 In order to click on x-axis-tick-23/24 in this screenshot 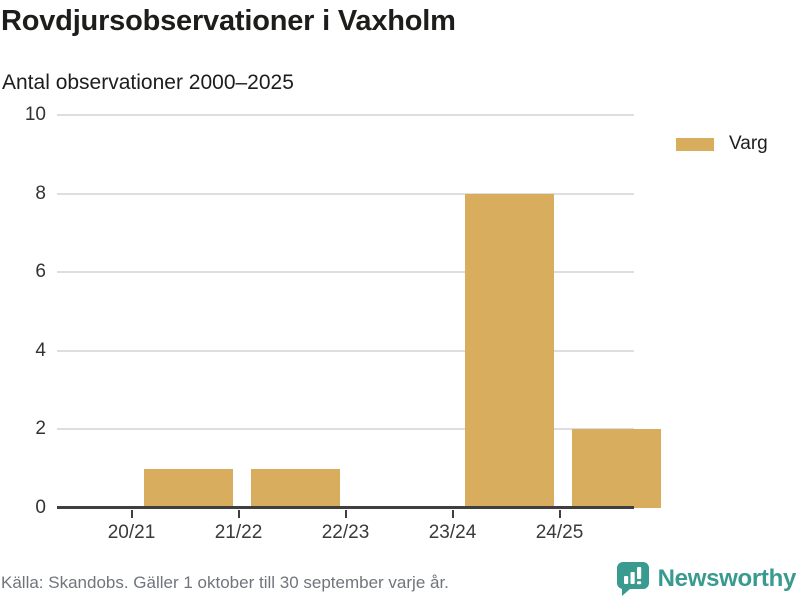, I will do `click(452, 514)`.